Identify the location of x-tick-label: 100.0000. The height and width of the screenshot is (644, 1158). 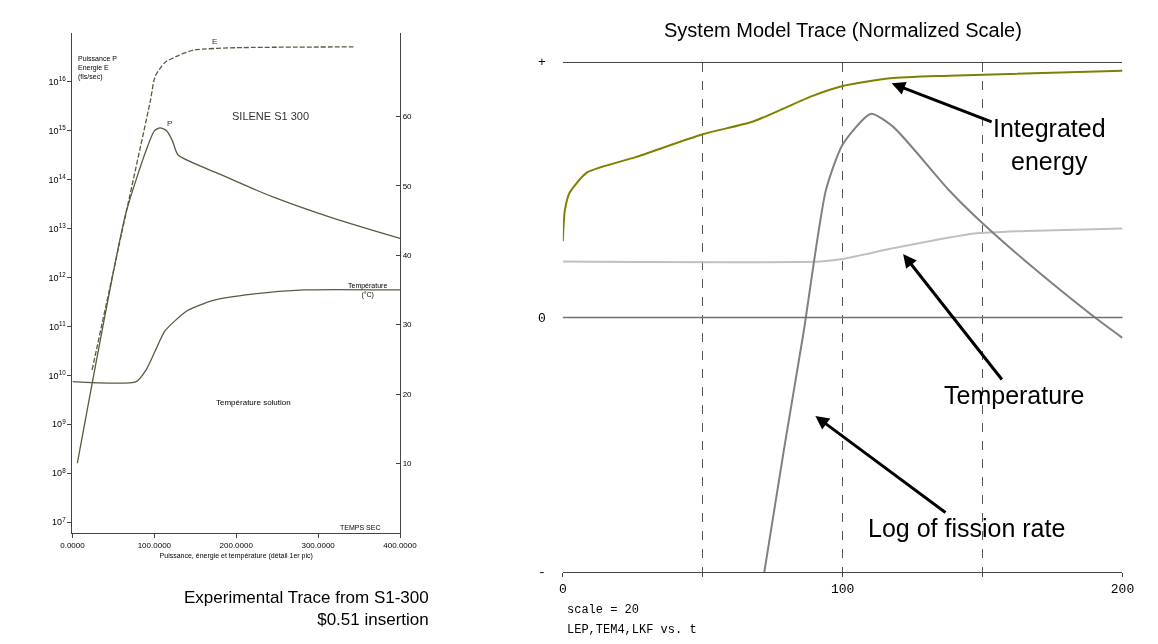
(154, 545).